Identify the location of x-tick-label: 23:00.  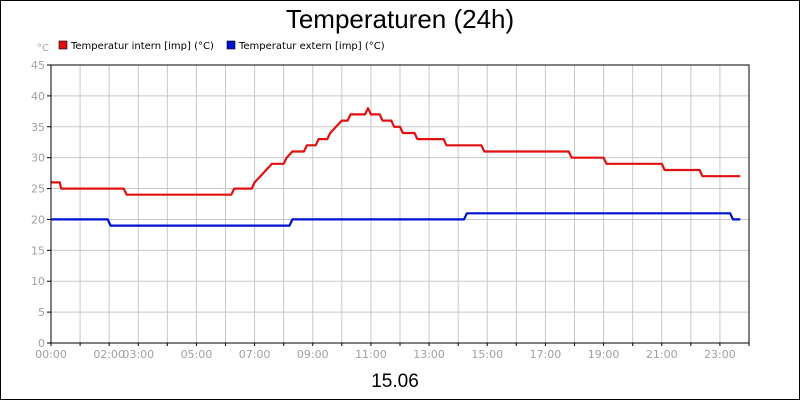
(720, 354).